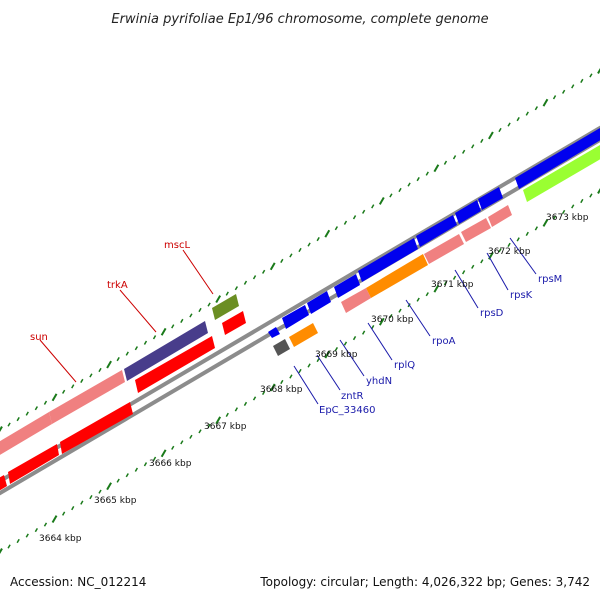  What do you see at coordinates (177, 245) in the screenshot?
I see `gene-label: mscL` at bounding box center [177, 245].